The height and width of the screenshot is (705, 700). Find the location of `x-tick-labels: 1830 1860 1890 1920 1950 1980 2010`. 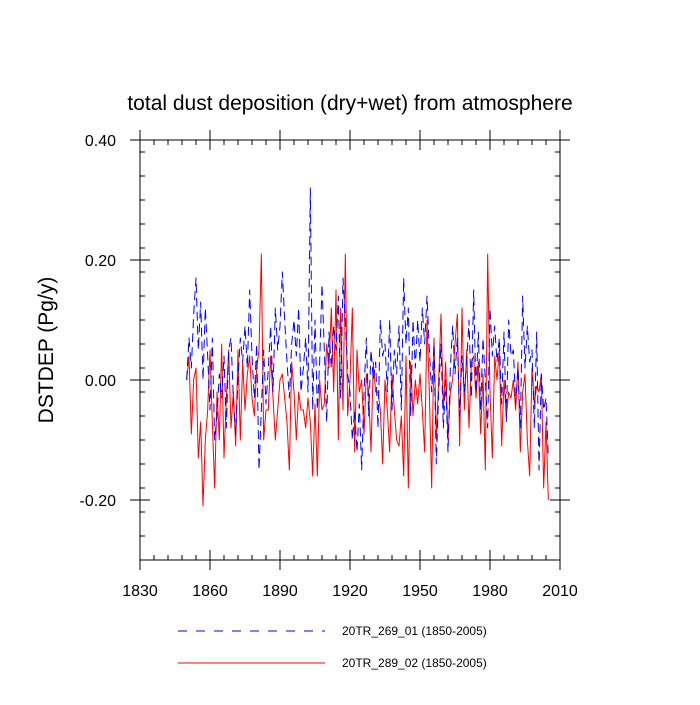

x-tick-labels: 1830 1860 1890 1920 1950 1980 2010 is located at coordinates (350, 591).